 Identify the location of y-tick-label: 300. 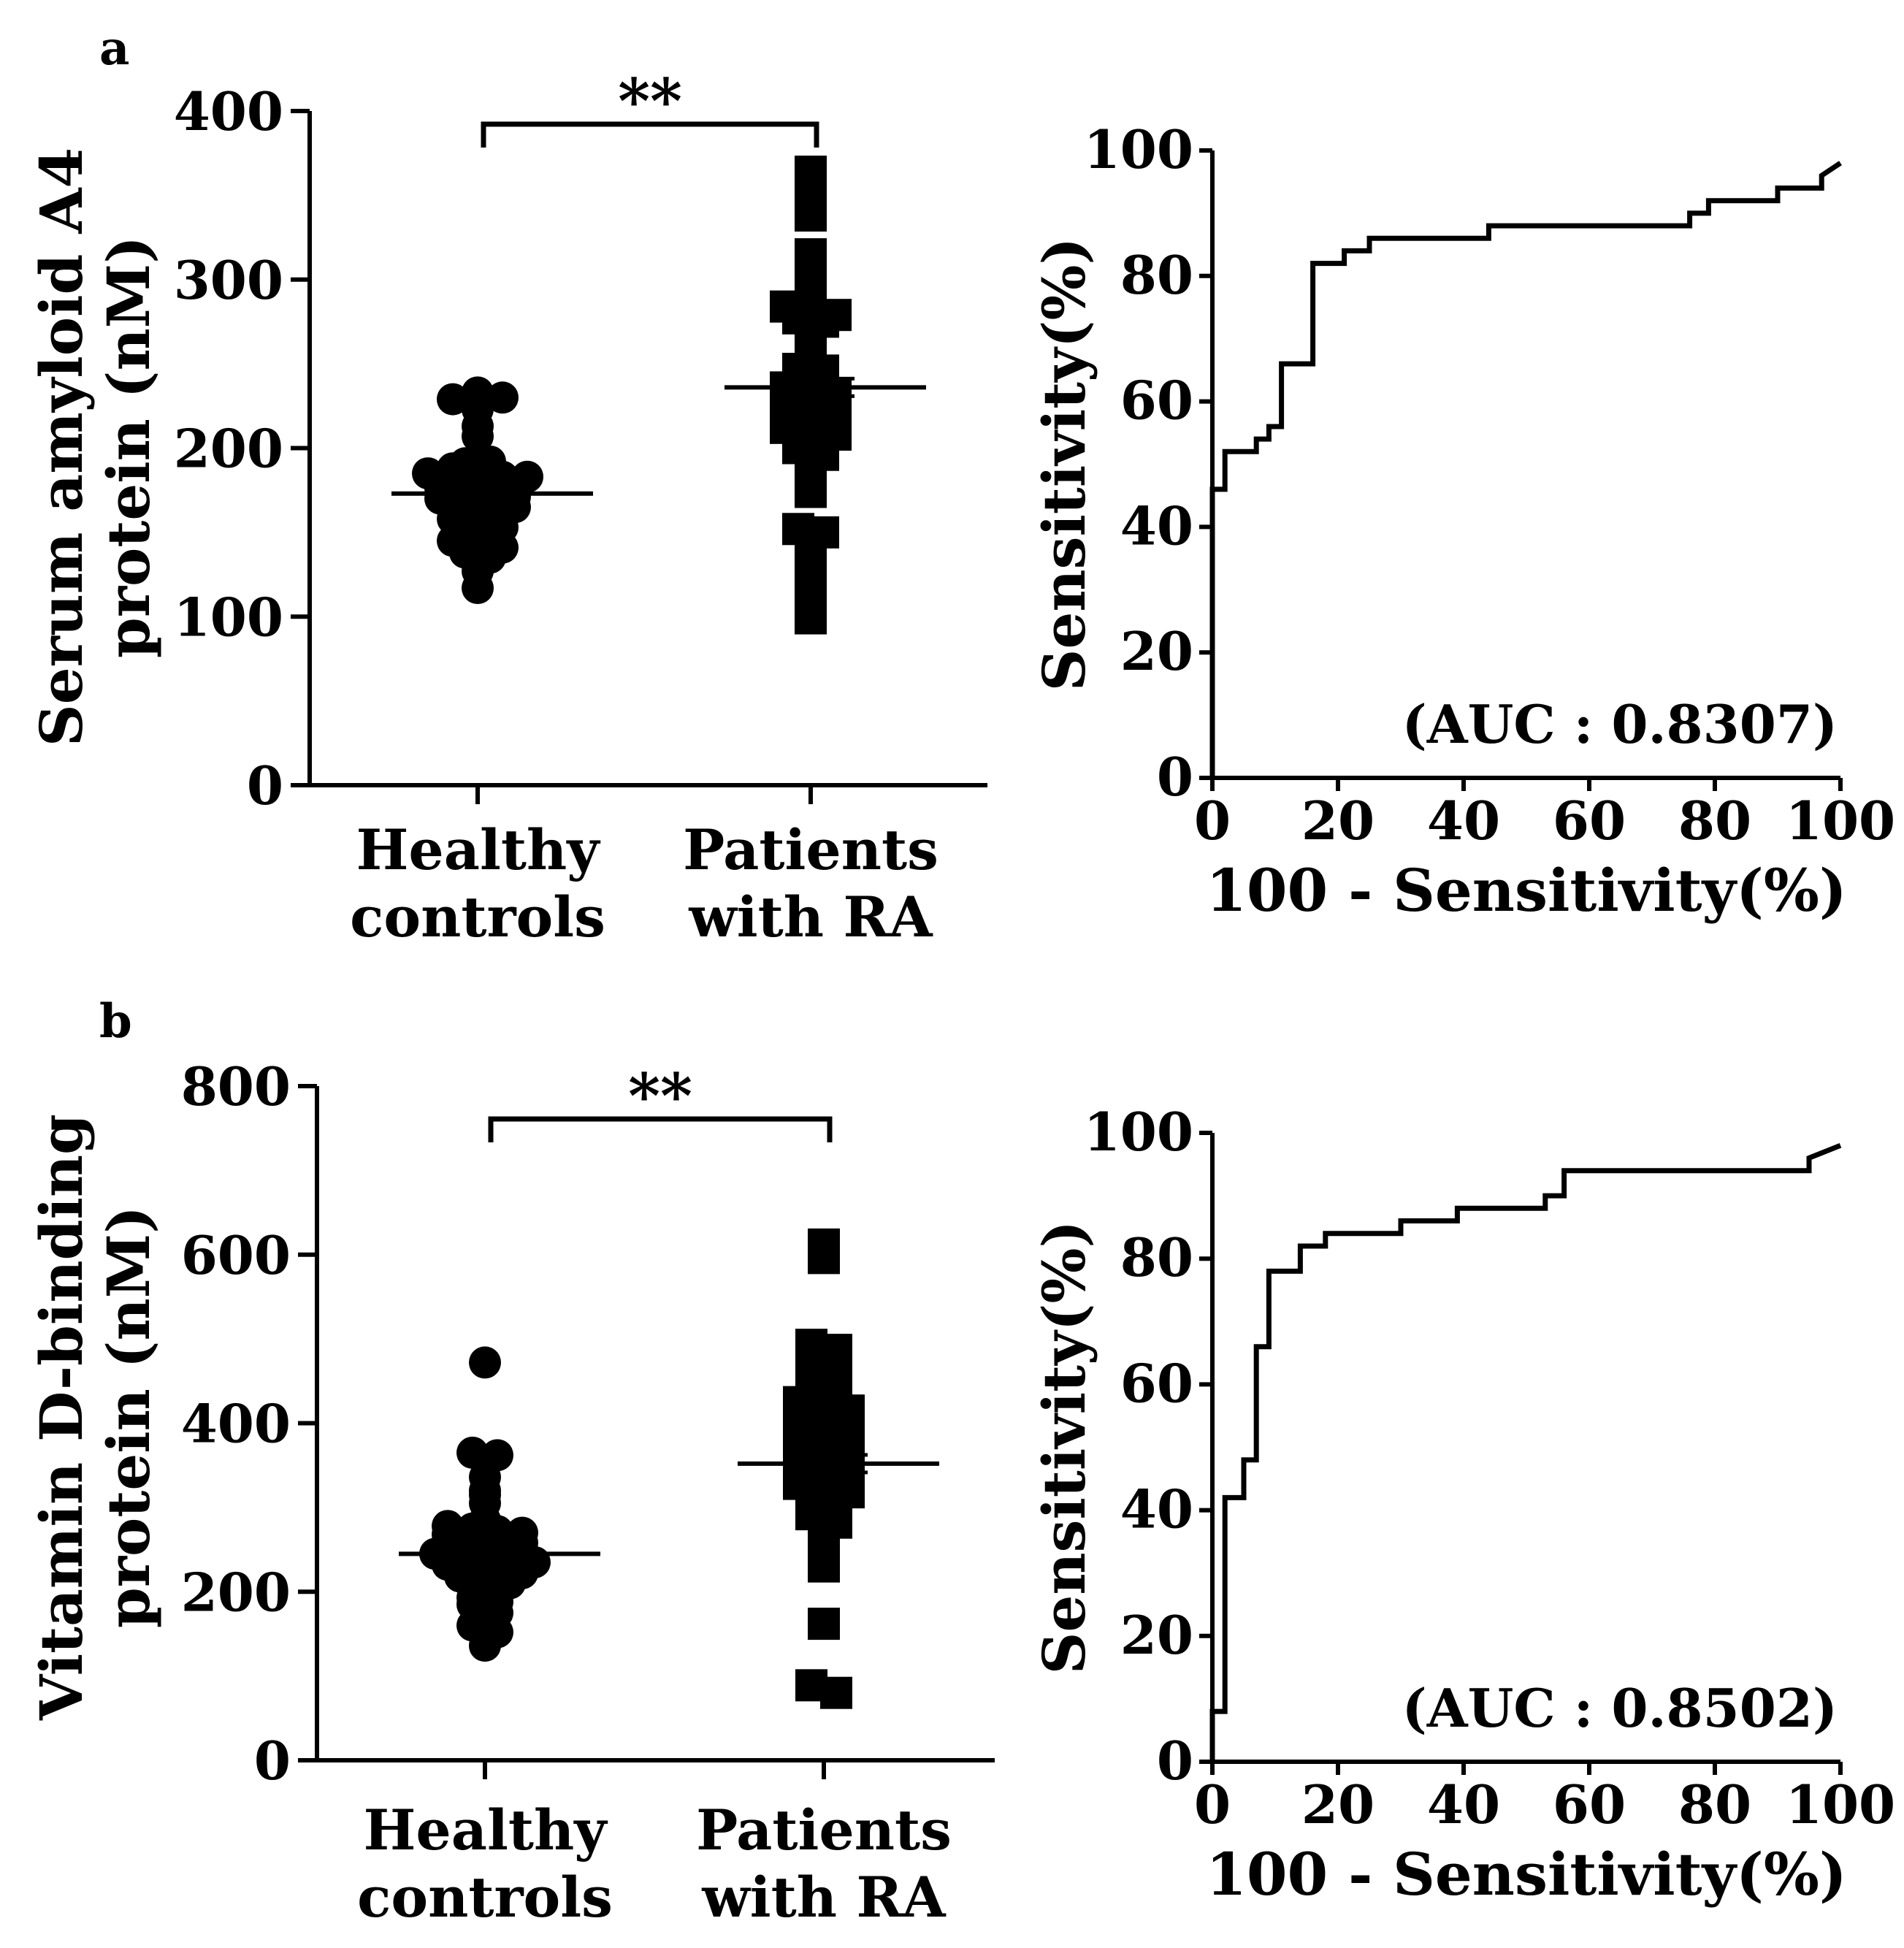
(229, 280).